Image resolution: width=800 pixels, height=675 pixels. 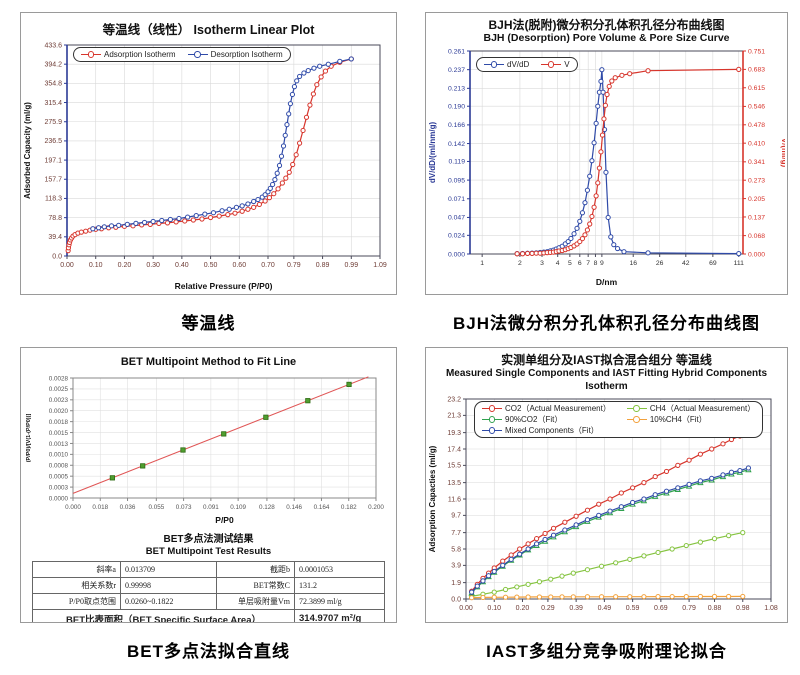 I want to click on svg-text: 0.0020, so click(x=59, y=411).